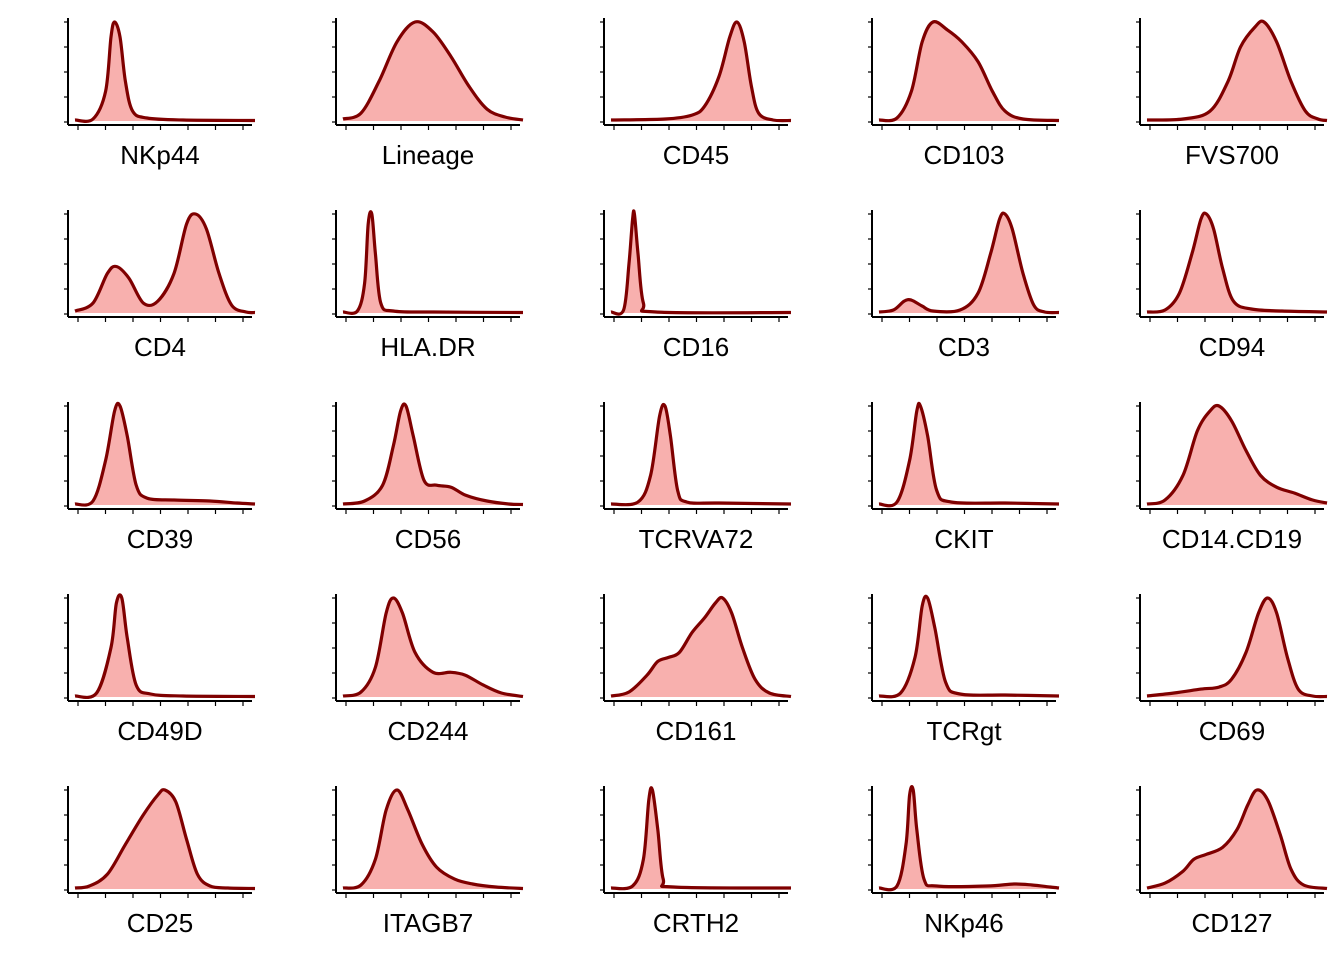 The height and width of the screenshot is (960, 1344). I want to click on density-panel: CD14.CD19, so click(1206, 480).